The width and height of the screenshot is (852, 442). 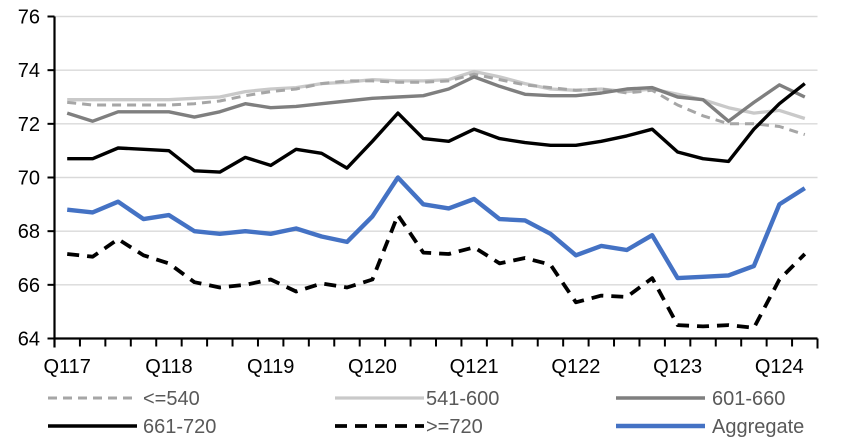 What do you see at coordinates (677, 367) in the screenshot?
I see `x-tick-label: Q123` at bounding box center [677, 367].